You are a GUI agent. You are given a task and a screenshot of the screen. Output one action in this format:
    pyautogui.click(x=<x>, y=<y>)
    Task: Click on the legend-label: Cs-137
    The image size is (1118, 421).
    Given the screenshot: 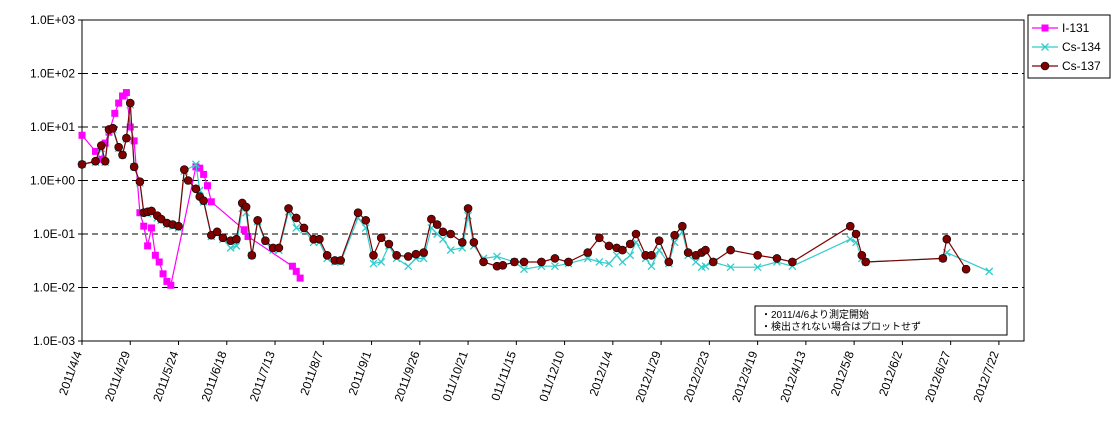 What is the action you would take?
    pyautogui.click(x=1081, y=66)
    